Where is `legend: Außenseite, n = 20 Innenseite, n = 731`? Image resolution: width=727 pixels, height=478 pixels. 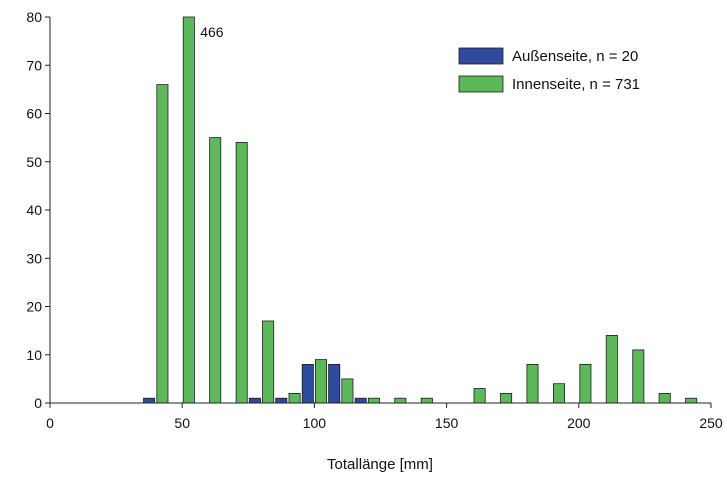
legend: Außenseite, n = 20 Innenseite, n = 731 is located at coordinates (549, 70).